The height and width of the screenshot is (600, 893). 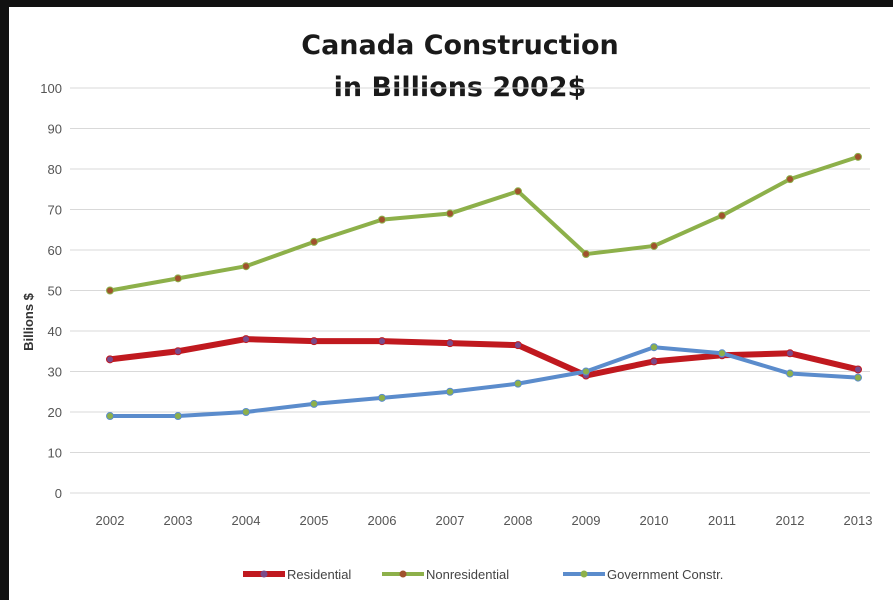 What do you see at coordinates (314, 520) in the screenshot?
I see `x-tick-label: 2005` at bounding box center [314, 520].